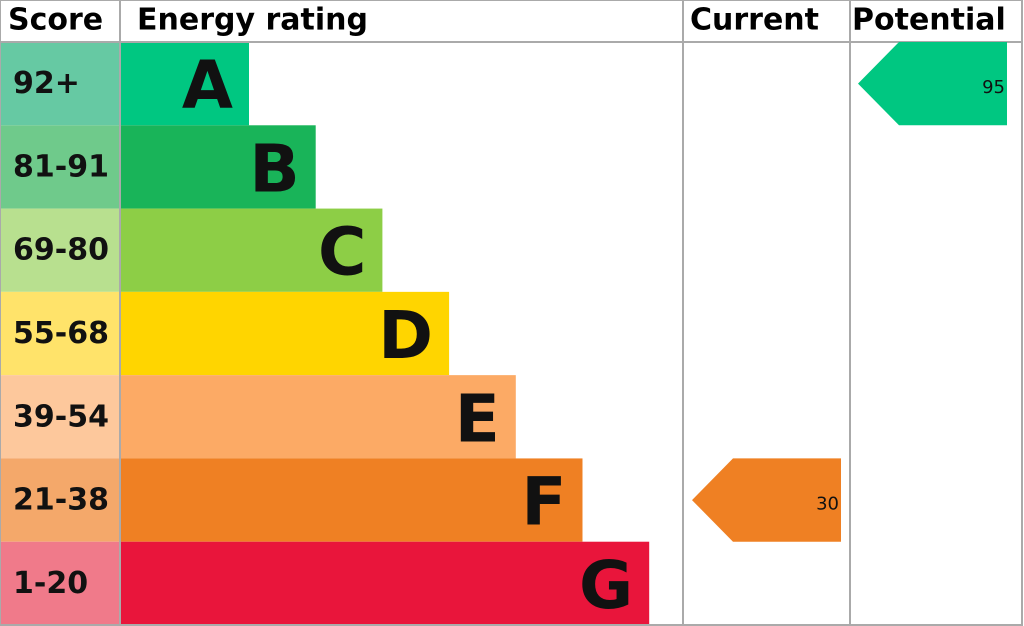 This screenshot has width=1024, height=626. Describe the element at coordinates (543, 502) in the screenshot. I see `band-letter: F` at that location.